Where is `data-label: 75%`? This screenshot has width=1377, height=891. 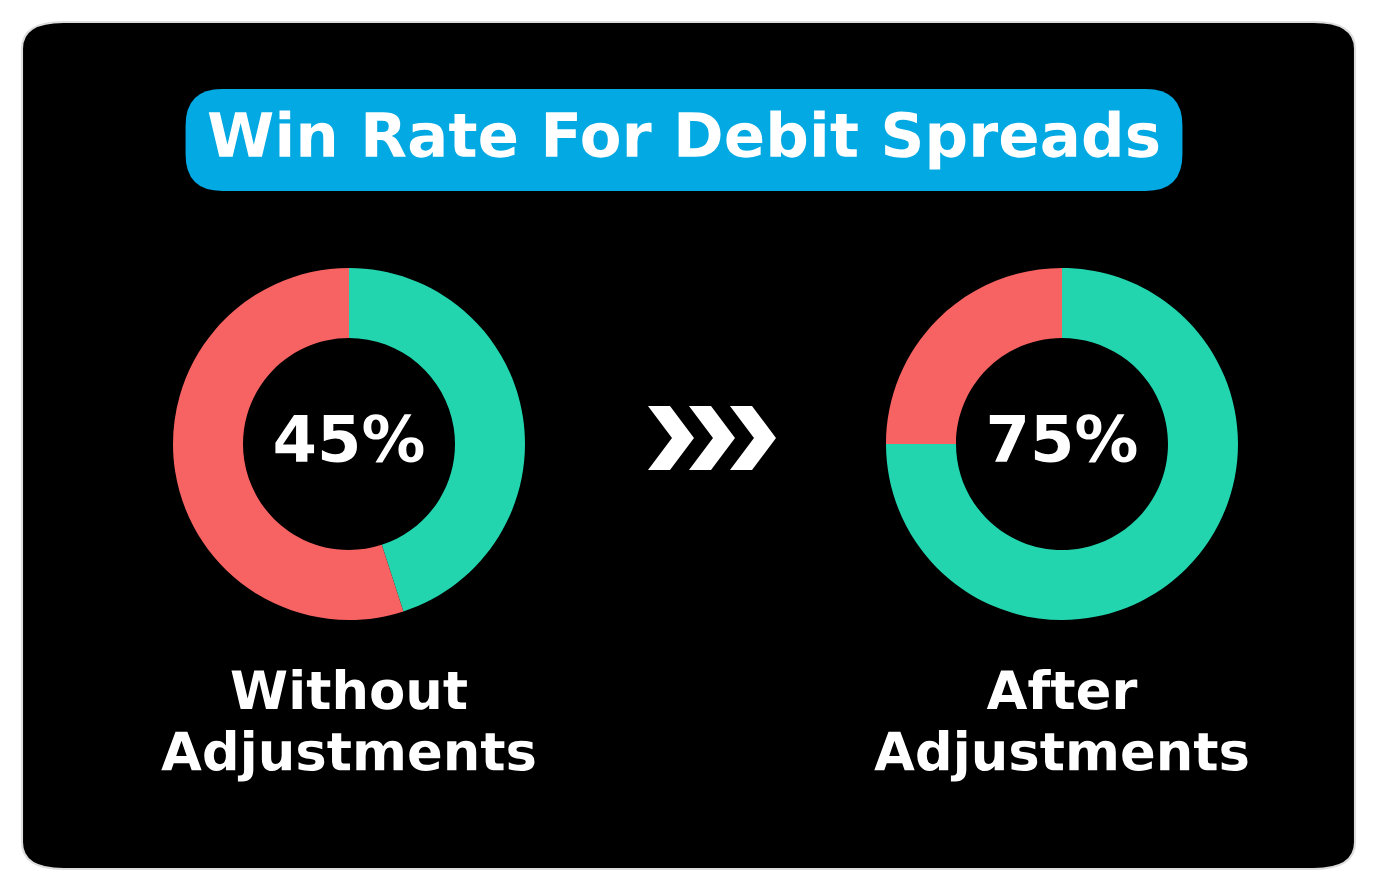 data-label: 75% is located at coordinates (1063, 438).